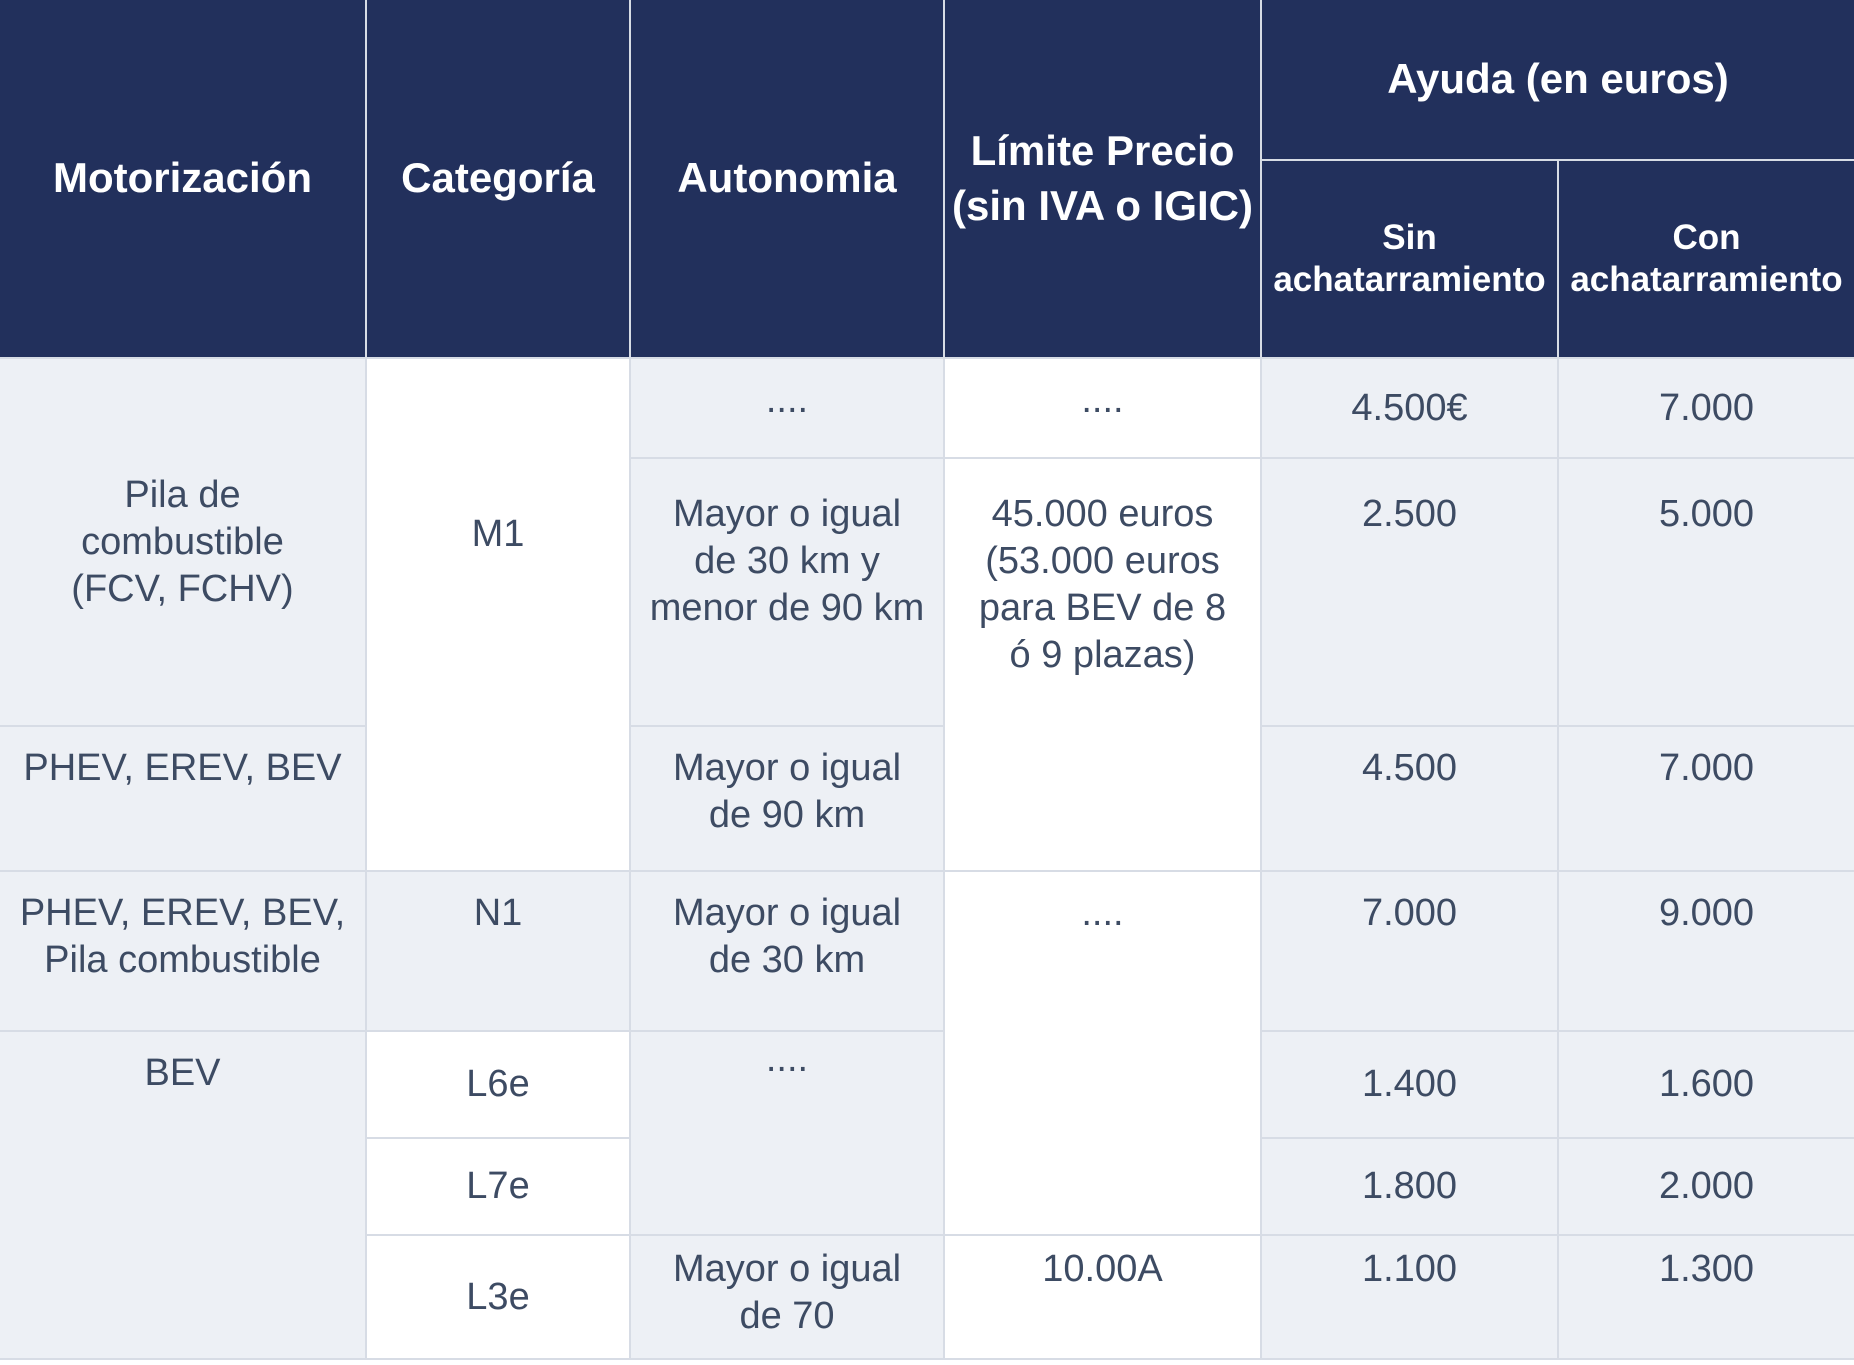 The height and width of the screenshot is (1365, 1854). I want to click on header-ayuda: Ayuda (en euros), so click(1557, 80).